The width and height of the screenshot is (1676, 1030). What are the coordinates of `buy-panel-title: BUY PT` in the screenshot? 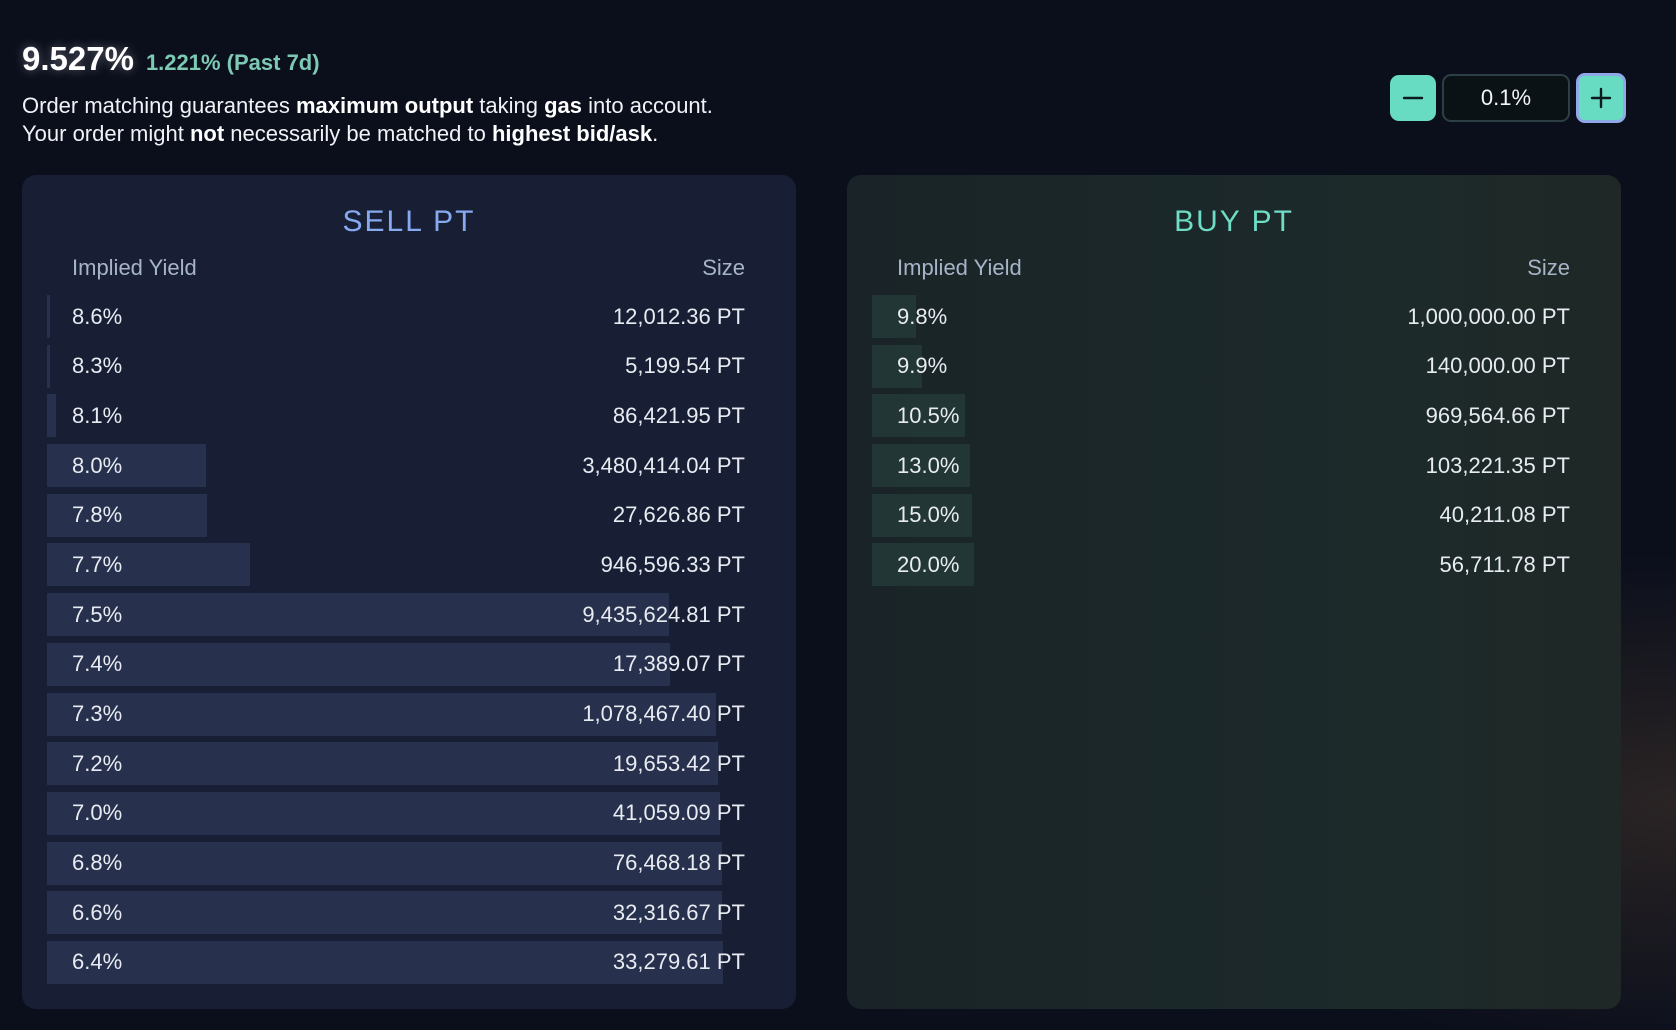 It's located at (1234, 221).